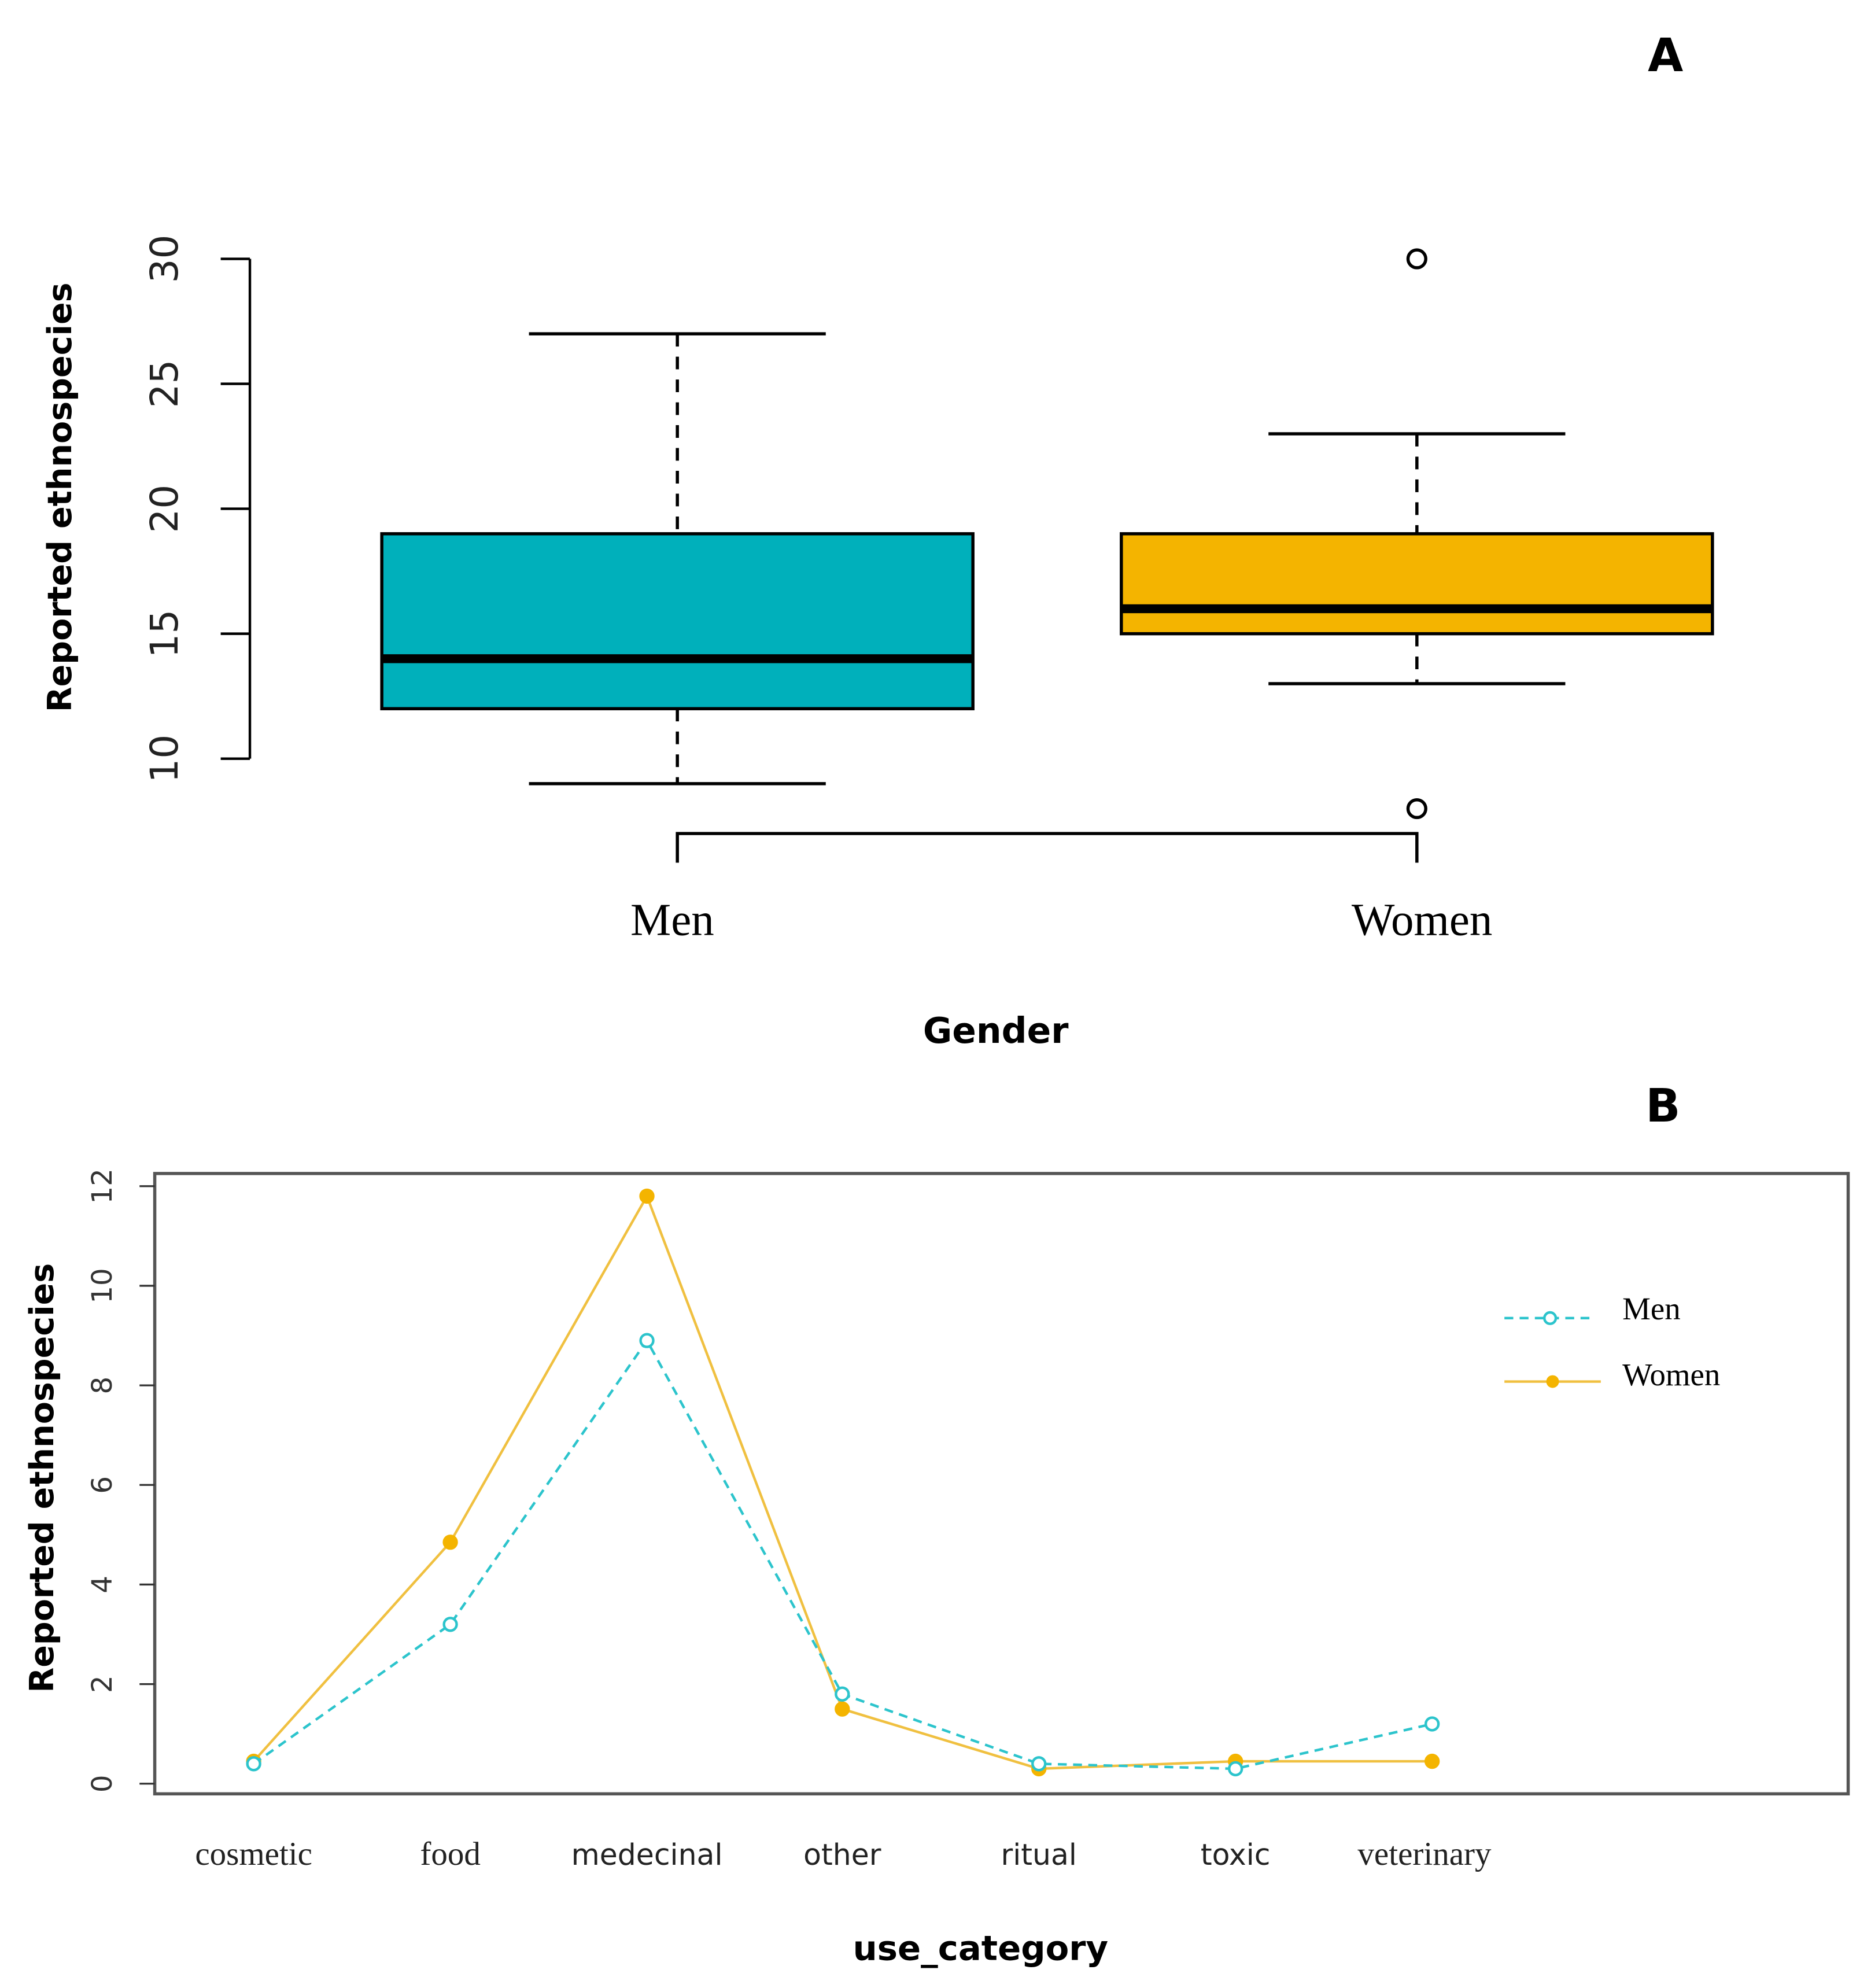  What do you see at coordinates (672, 920) in the screenshot?
I see `x-tick-label-a: Men` at bounding box center [672, 920].